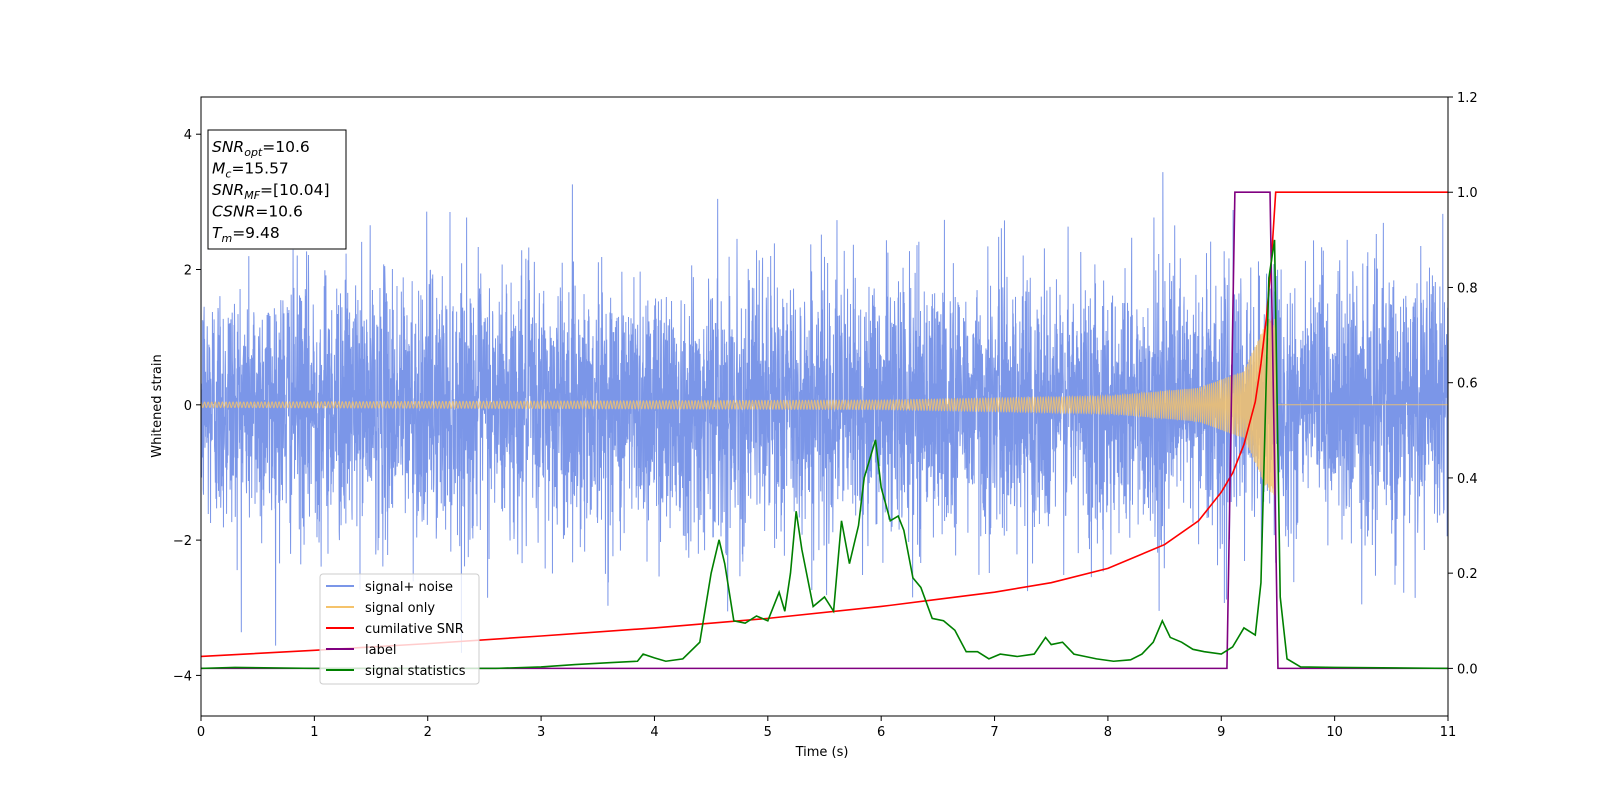 Image resolution: width=1600 pixels, height=800 pixels. What do you see at coordinates (261, 148) in the screenshot?
I see `annotation-line: SNRopt=10.6` at bounding box center [261, 148].